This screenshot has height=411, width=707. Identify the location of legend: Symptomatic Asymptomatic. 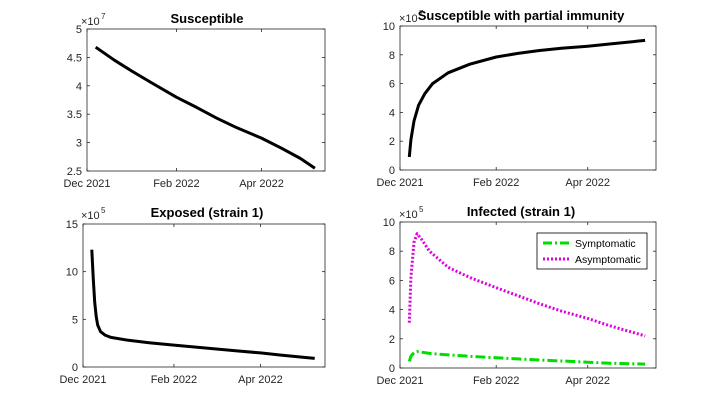
(592, 251).